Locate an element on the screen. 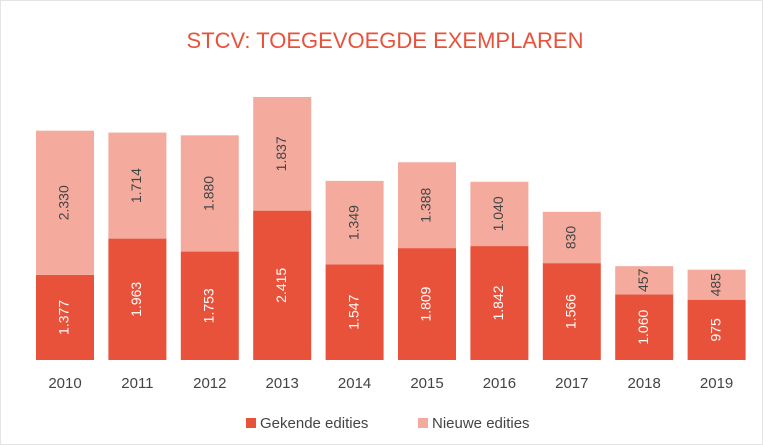 This screenshot has height=445, width=763. x-tick-label: 2019 is located at coordinates (716, 383).